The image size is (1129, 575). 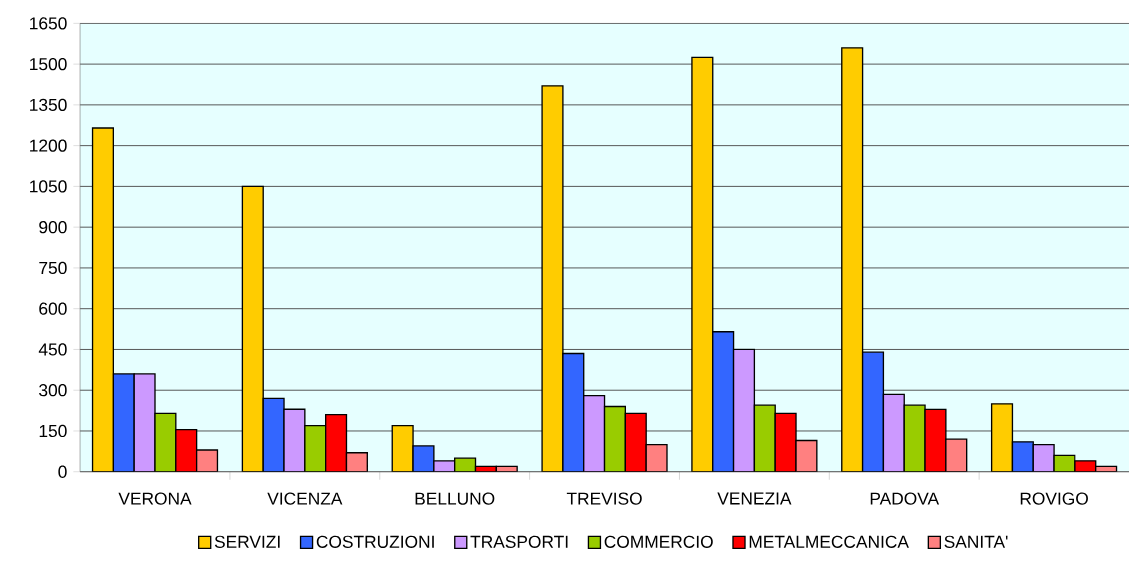 What do you see at coordinates (48, 104) in the screenshot?
I see `y-tick-label: 1350` at bounding box center [48, 104].